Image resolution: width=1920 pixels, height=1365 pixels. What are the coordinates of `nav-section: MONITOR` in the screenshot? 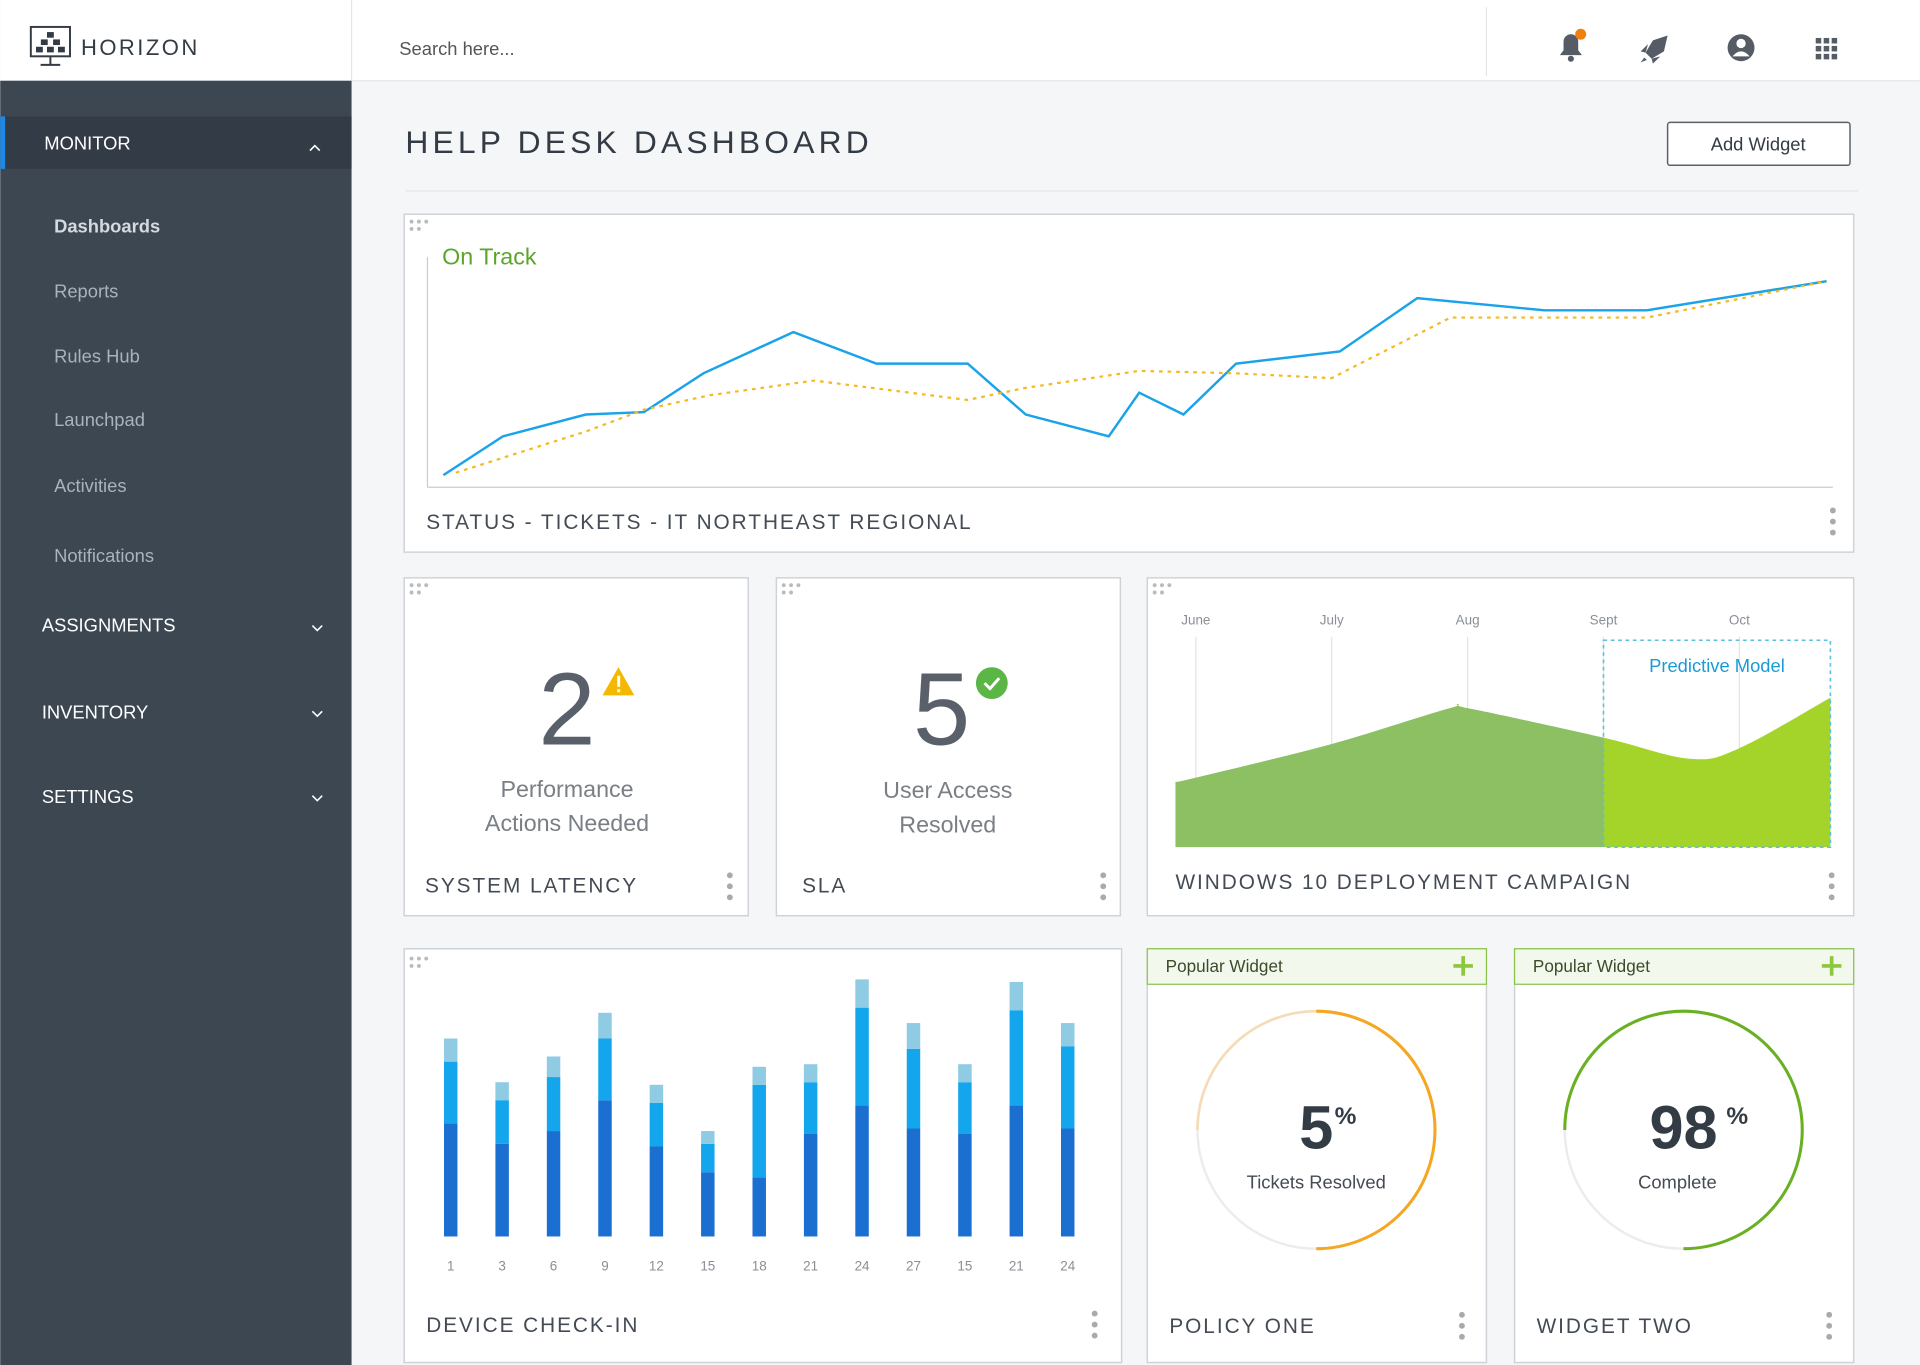 It's located at (87, 142).